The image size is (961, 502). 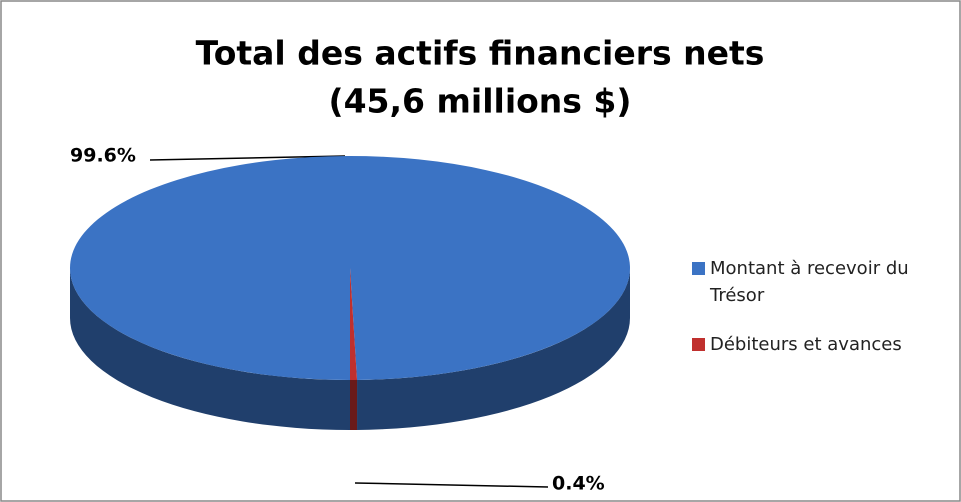 I want to click on pie-slice, so click(x=354, y=324).